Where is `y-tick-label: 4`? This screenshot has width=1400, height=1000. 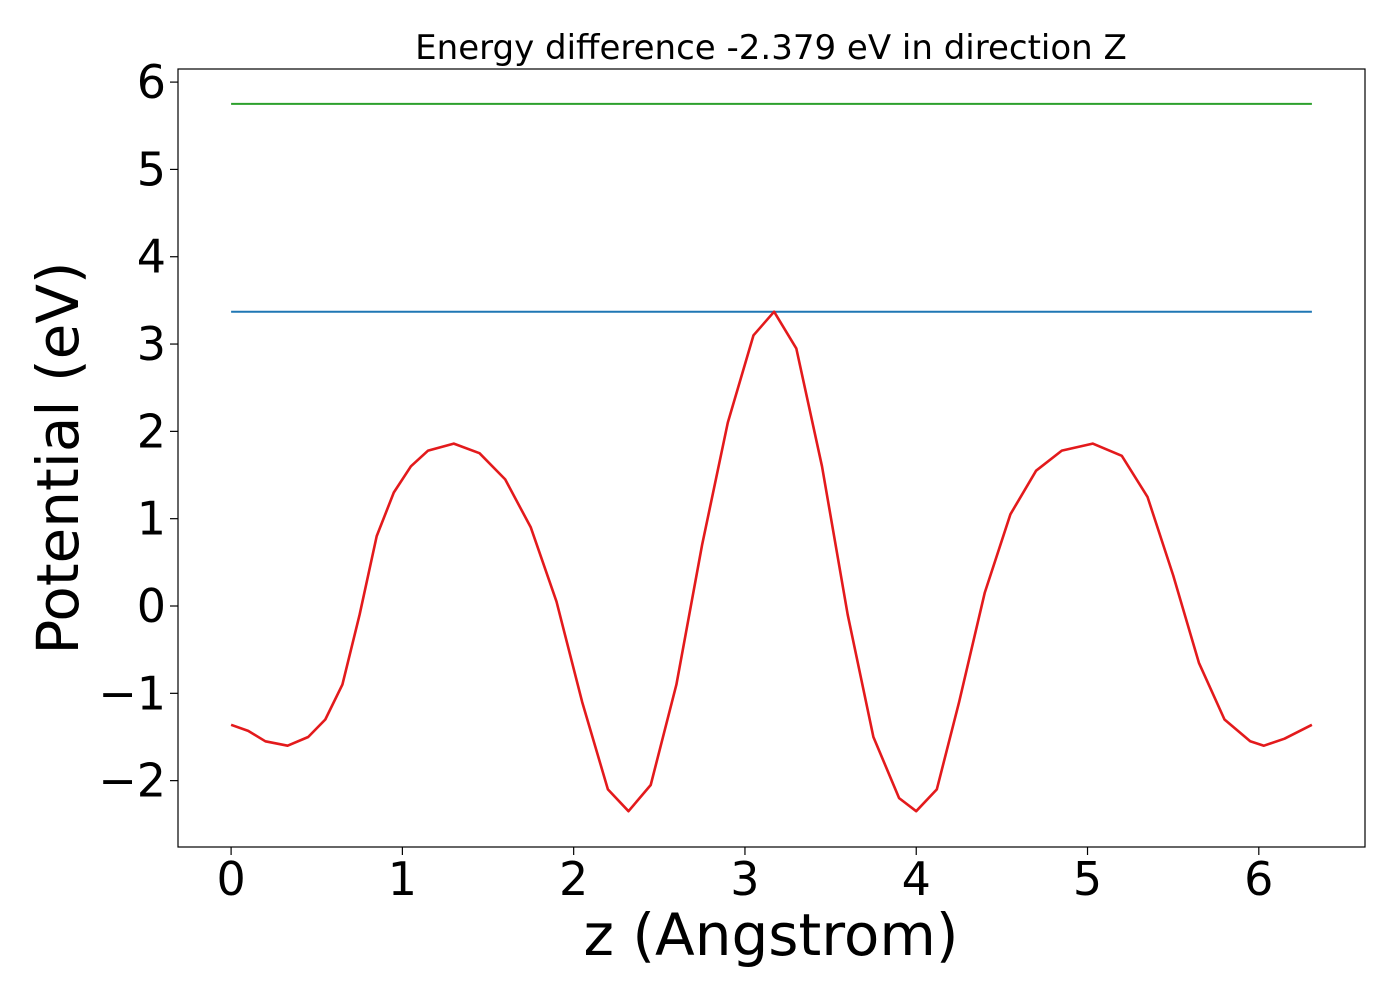
y-tick-label: 4 is located at coordinates (151, 257).